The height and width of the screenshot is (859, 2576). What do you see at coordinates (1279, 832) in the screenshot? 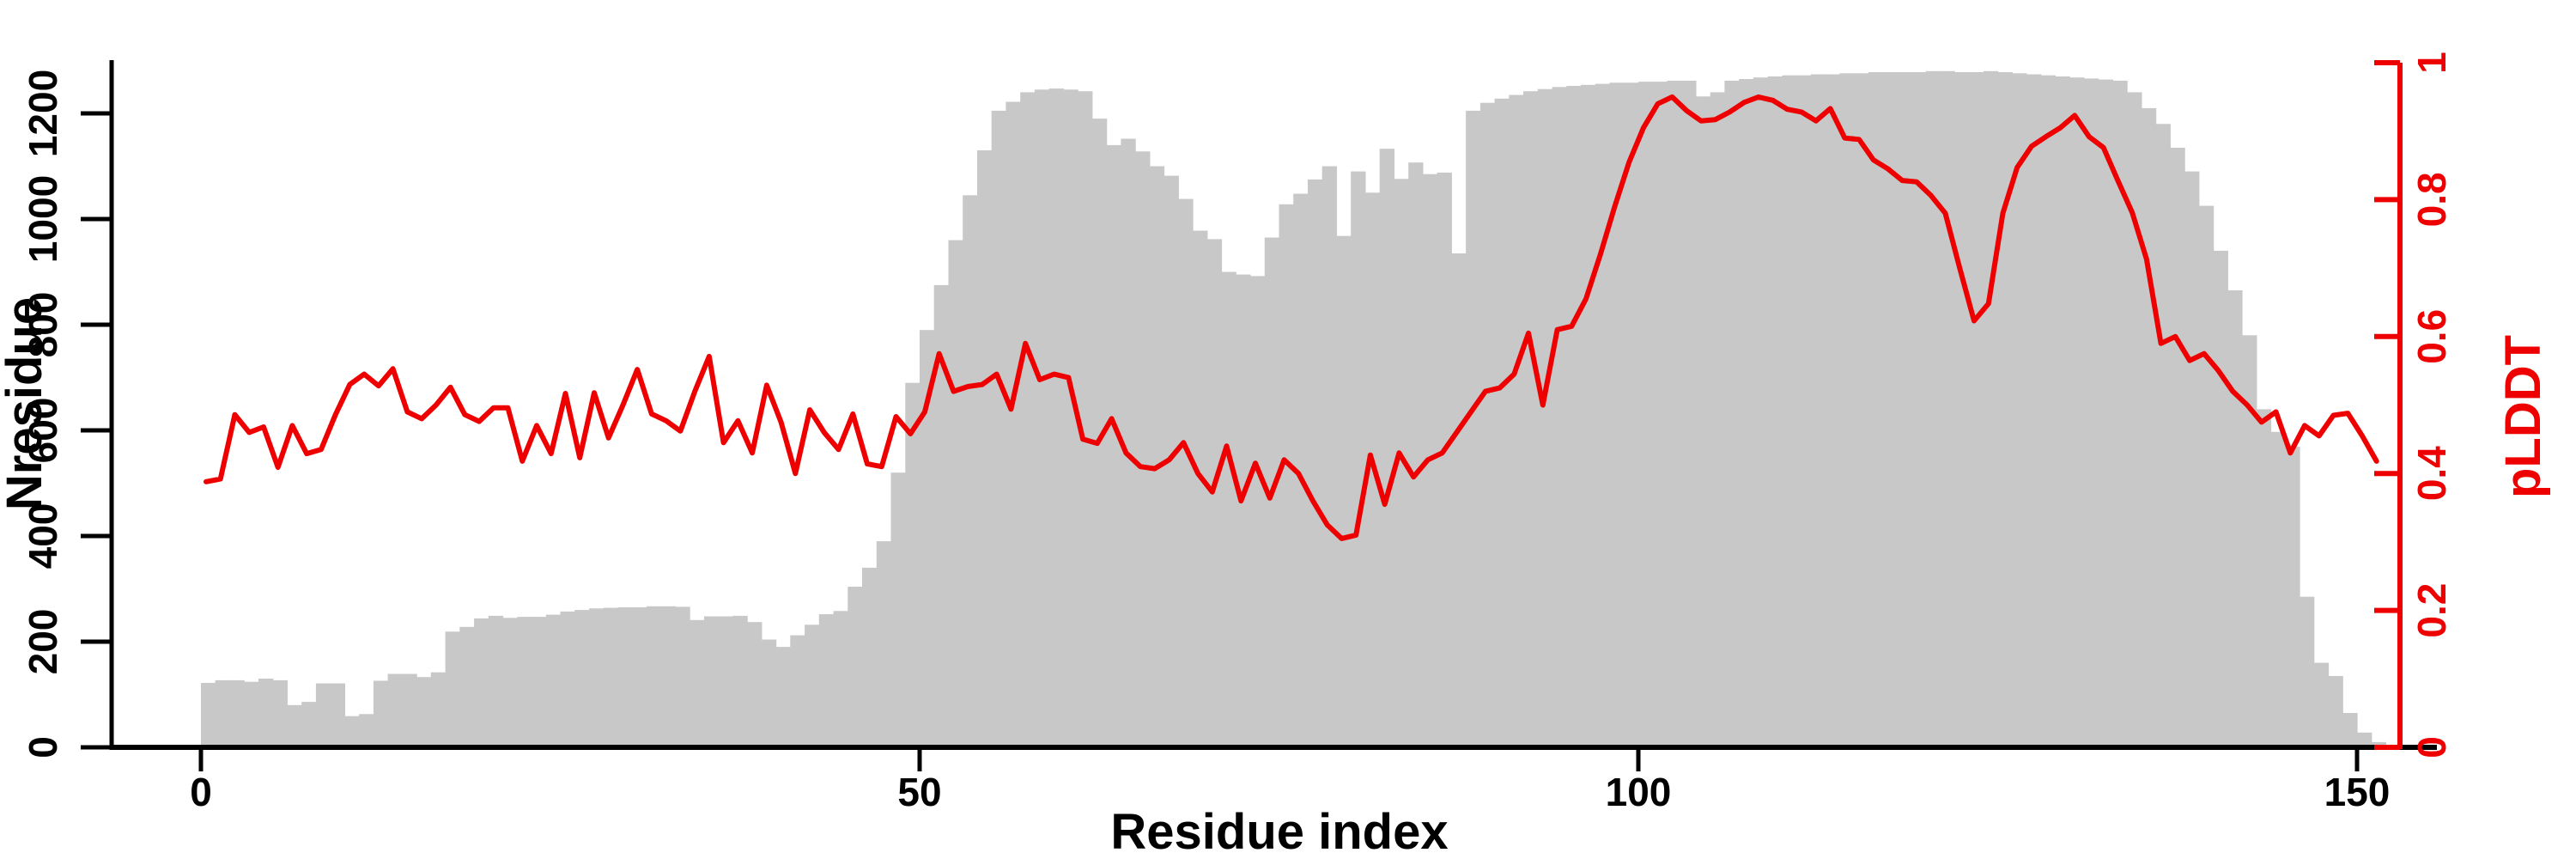
I see `x-axis-title: Residue index` at bounding box center [1279, 832].